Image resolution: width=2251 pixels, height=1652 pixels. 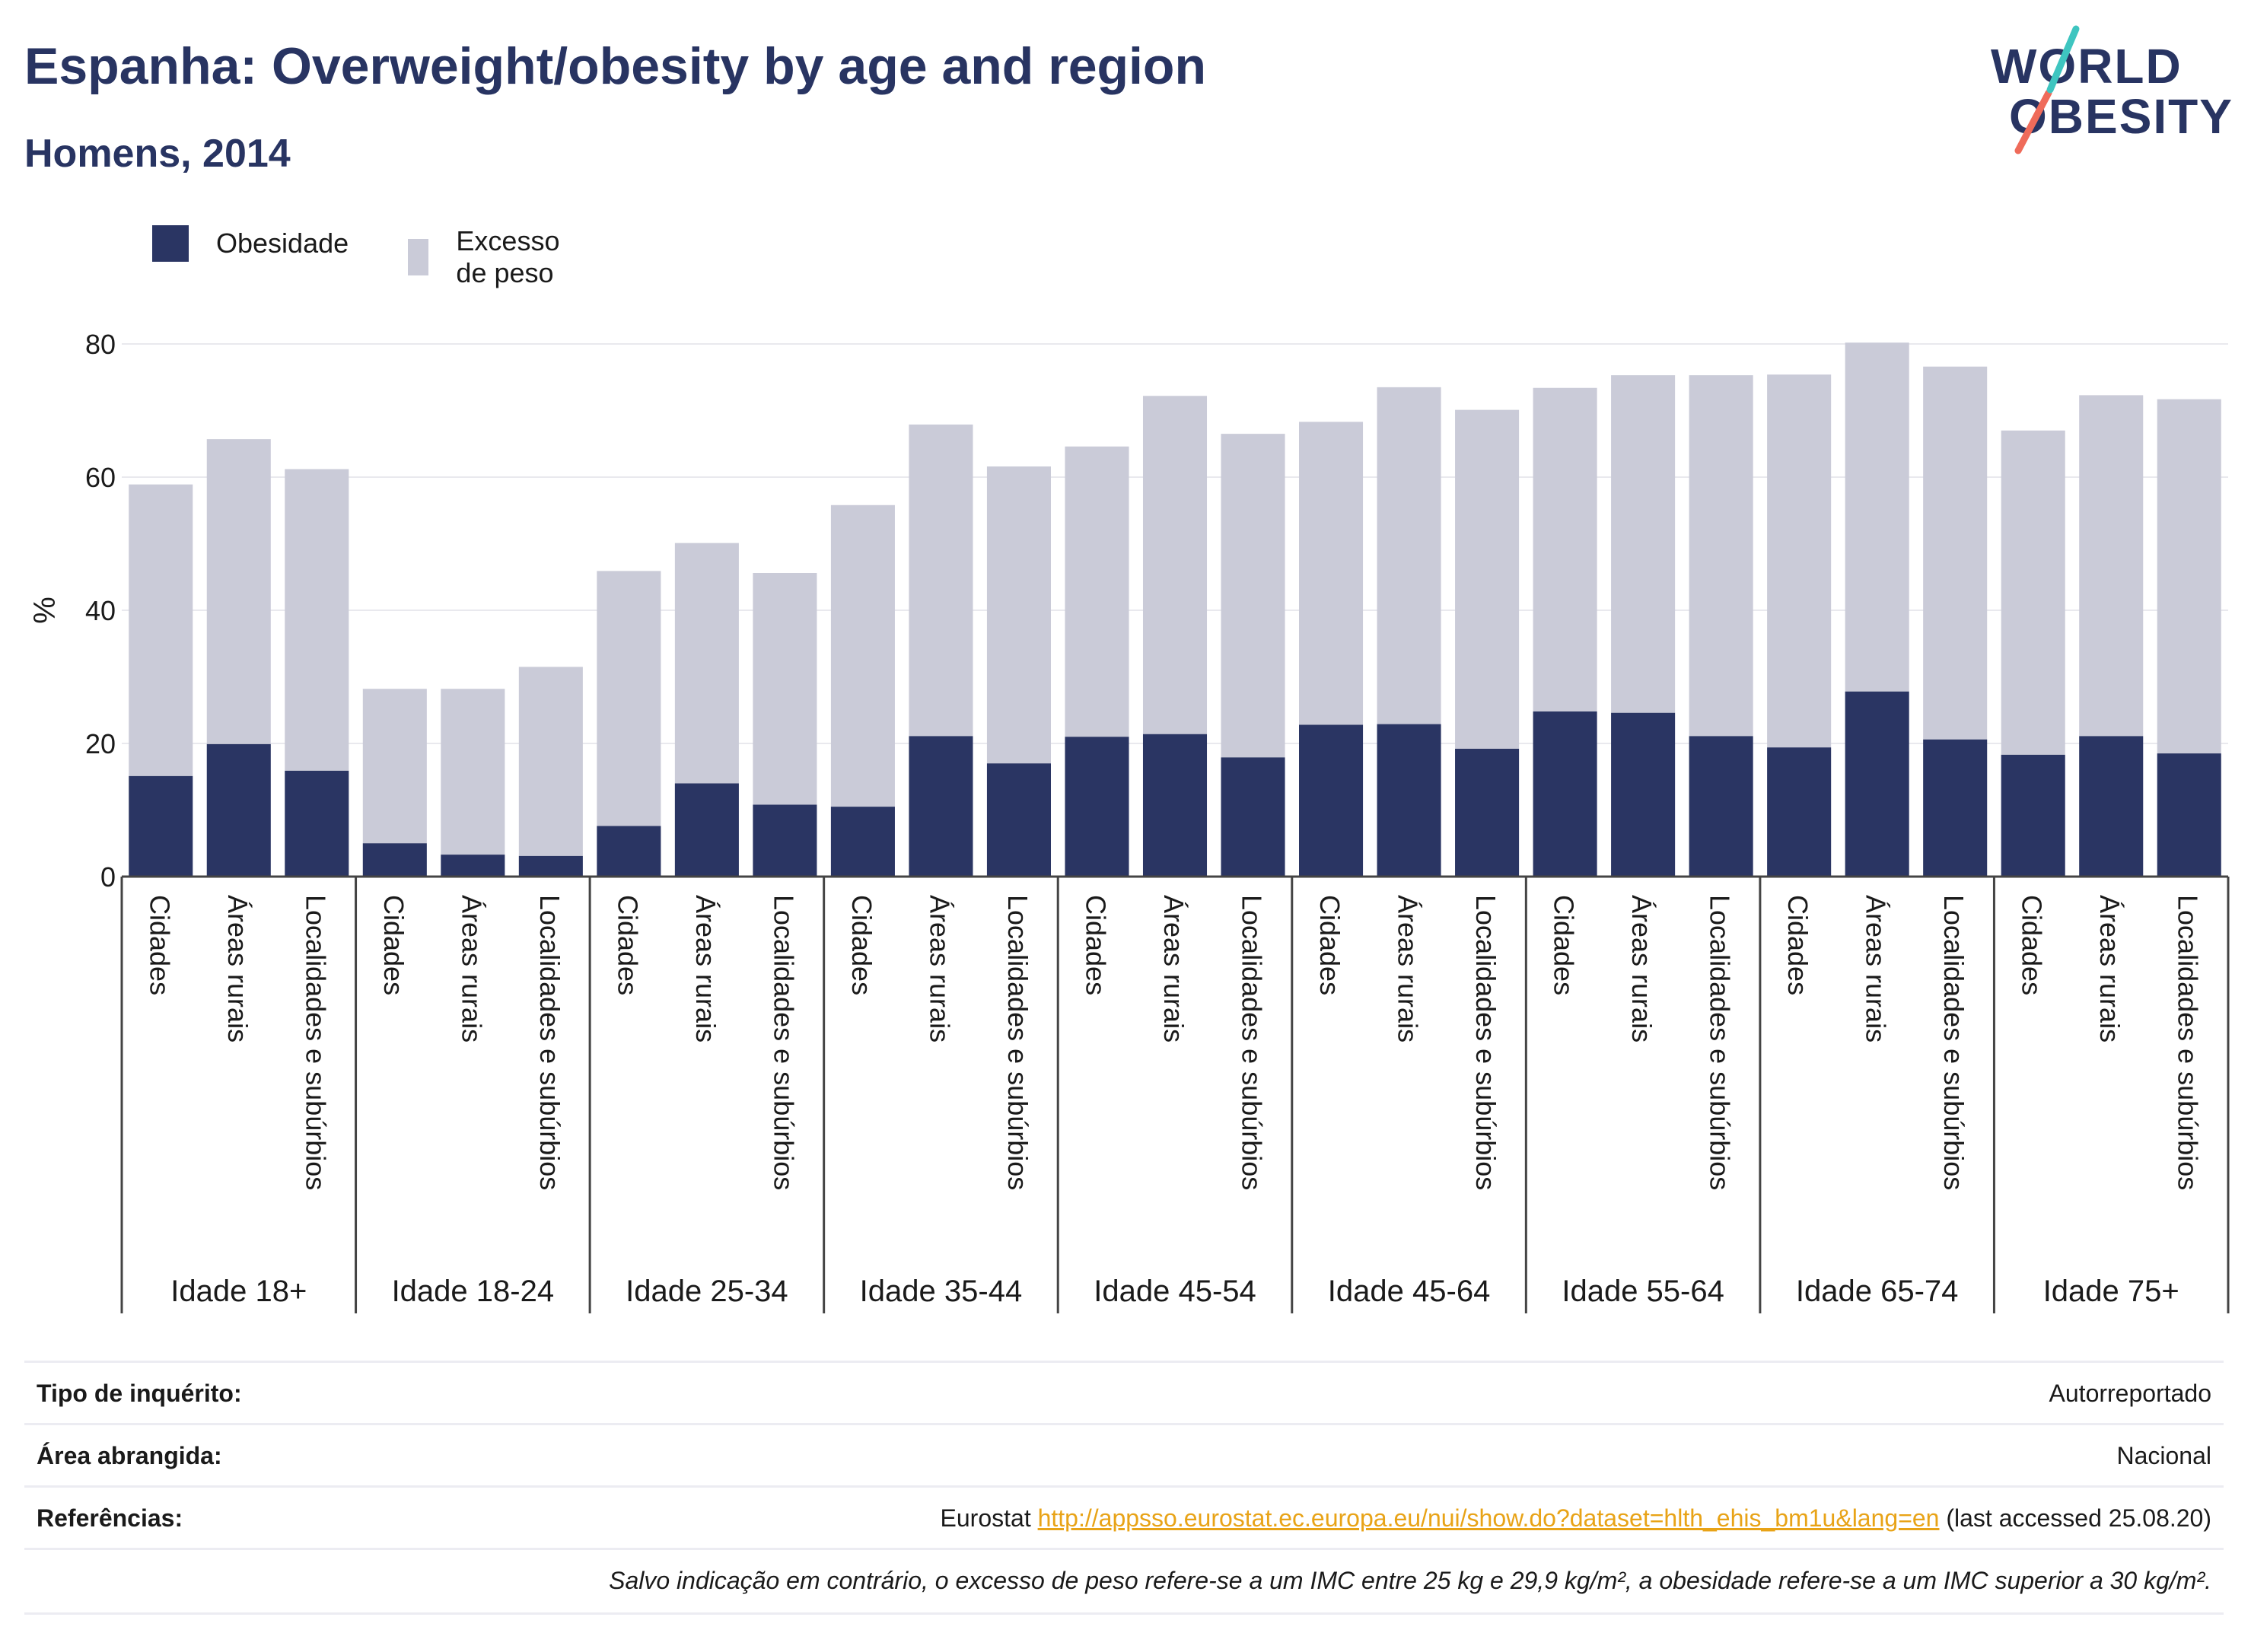 I want to click on x-group-label: Idade 45-64, so click(x=1409, y=1291).